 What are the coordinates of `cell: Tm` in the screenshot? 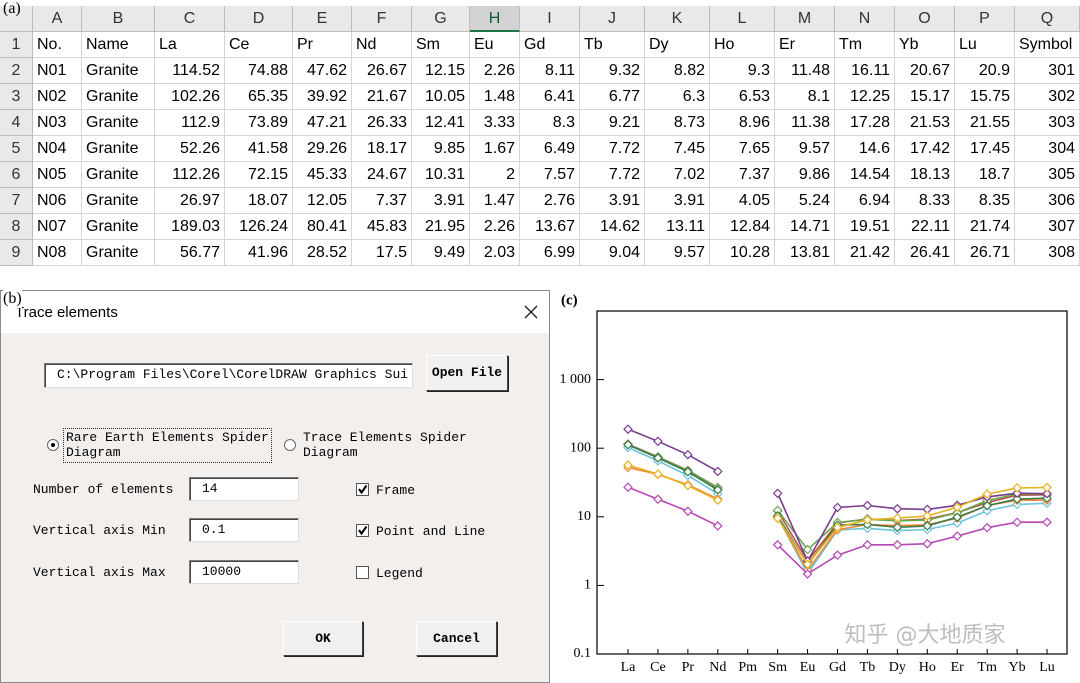 It's located at (865, 45).